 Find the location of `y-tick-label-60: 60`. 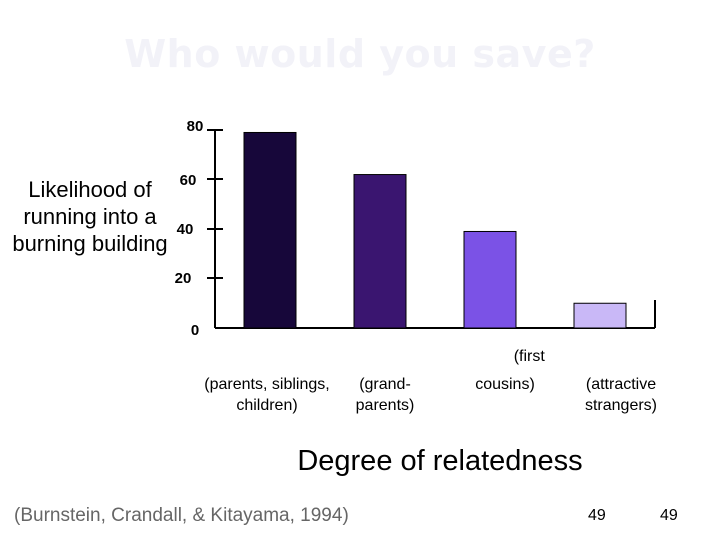

y-tick-label-60: 60 is located at coordinates (188, 180).